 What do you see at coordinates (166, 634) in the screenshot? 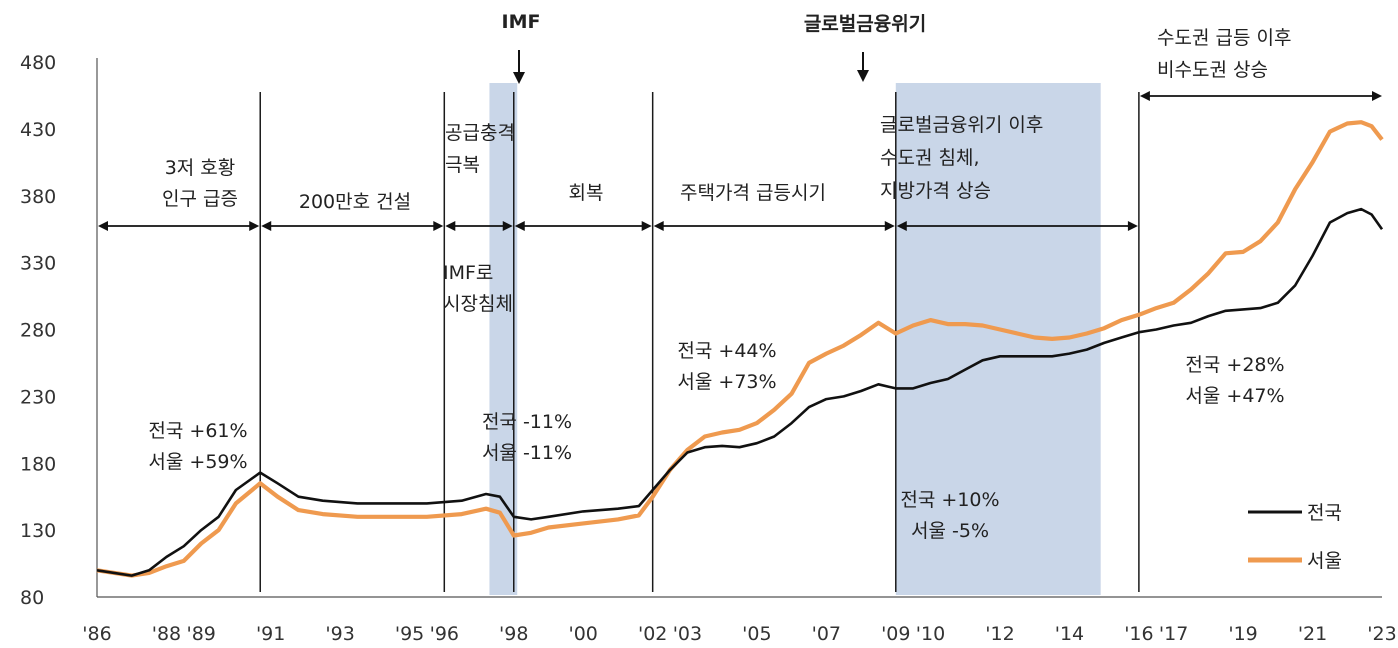
I see `x-tick-label-1: '88` at bounding box center [166, 634].